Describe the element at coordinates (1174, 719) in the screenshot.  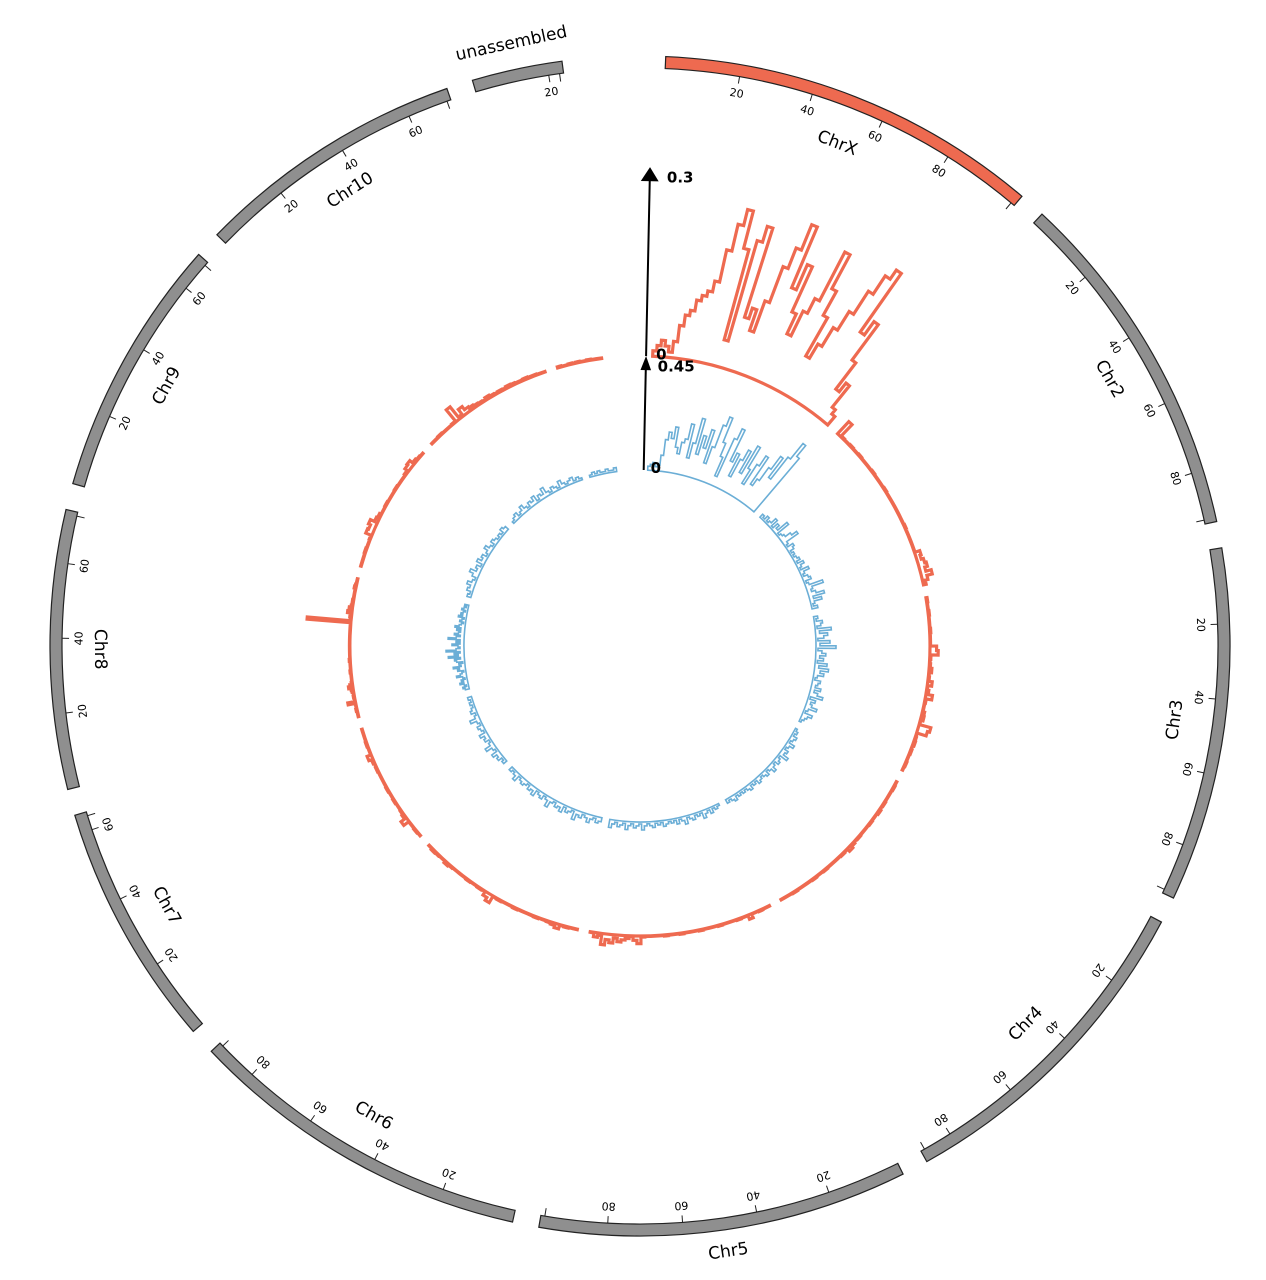
I see `chromosome-label-chr3: Chr3` at that location.